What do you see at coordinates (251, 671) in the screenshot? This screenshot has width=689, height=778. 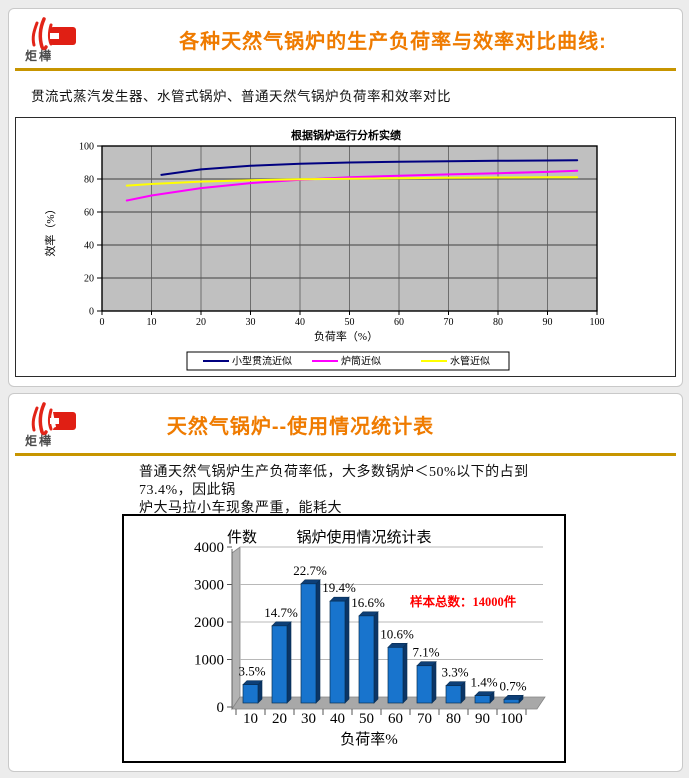 I see `svg-text: 3.5%` at bounding box center [251, 671].